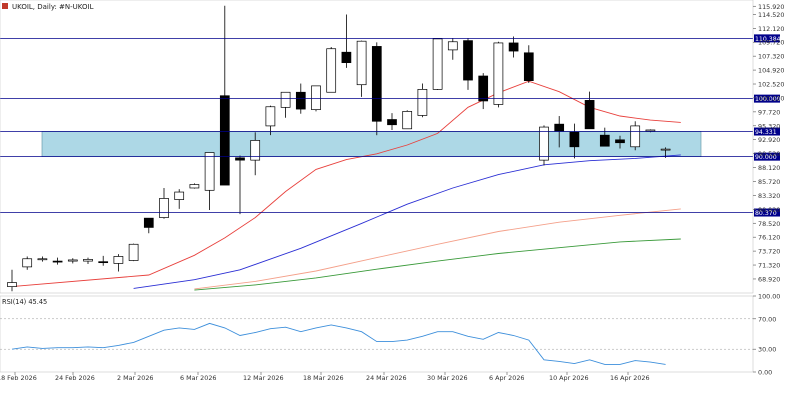  I want to click on moving-average-long, so click(437, 264).